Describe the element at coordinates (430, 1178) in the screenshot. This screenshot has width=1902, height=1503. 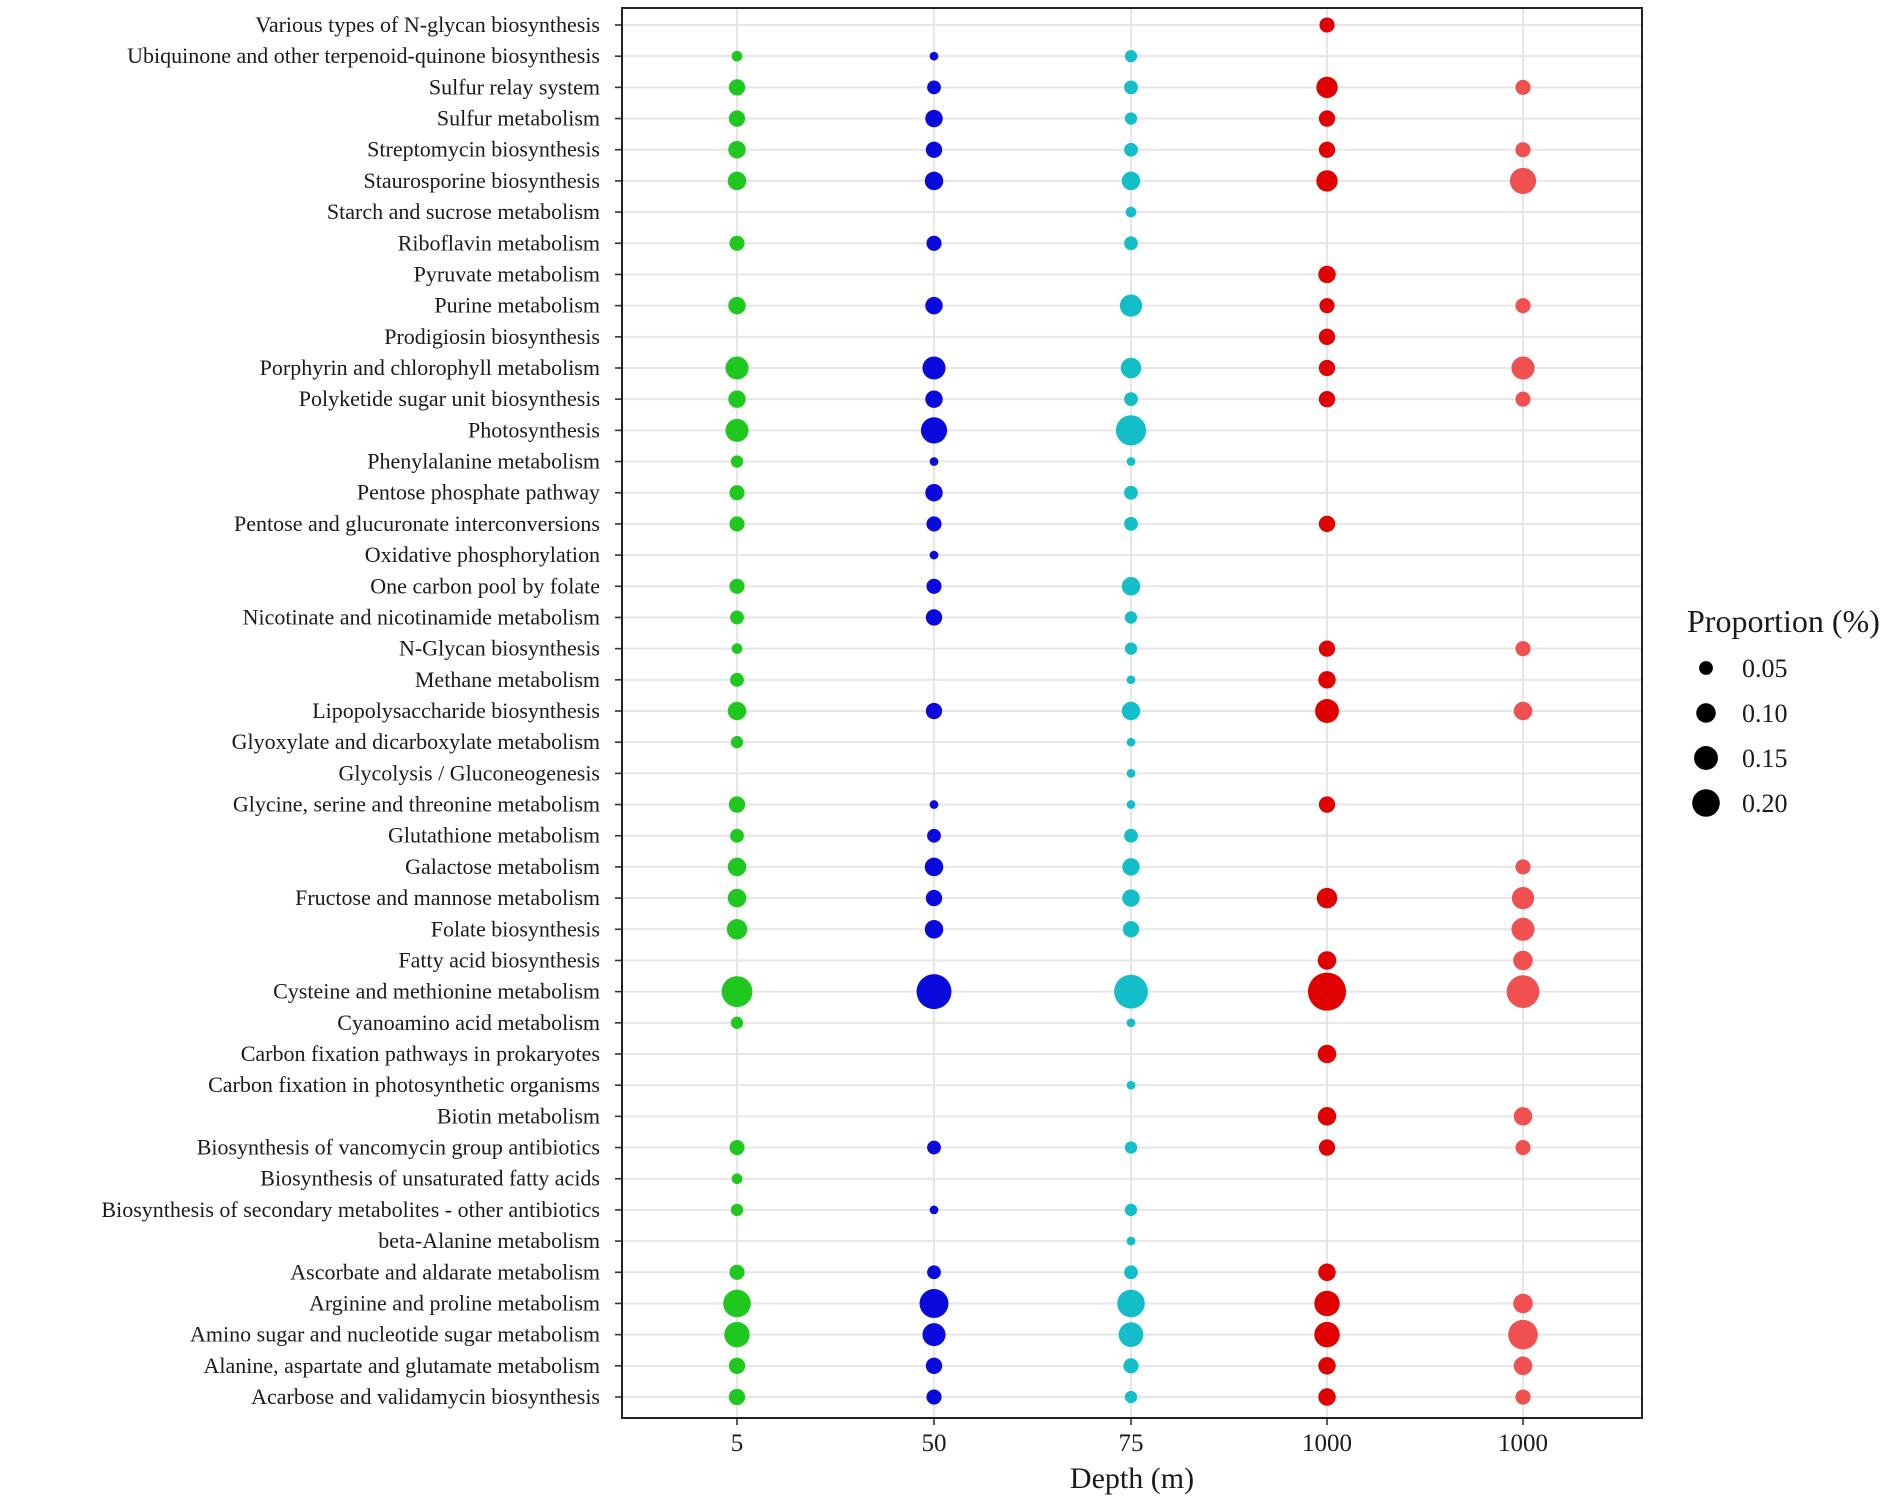
I see `y-tick-label: Biosynthesis of unsaturated fatty acids` at that location.